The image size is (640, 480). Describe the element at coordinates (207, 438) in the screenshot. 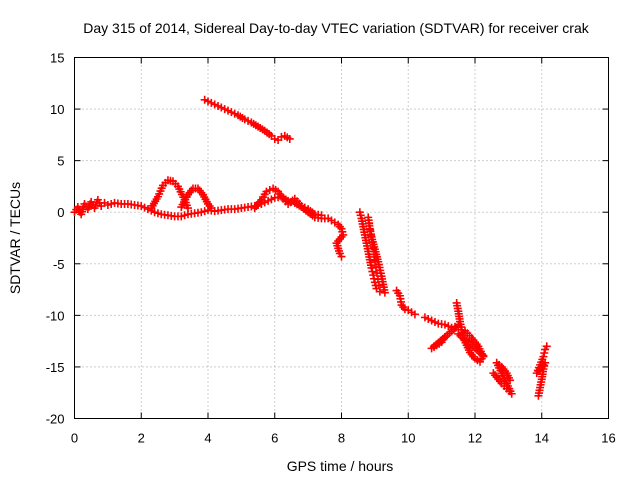

I see `x-tick-label: 4` at that location.